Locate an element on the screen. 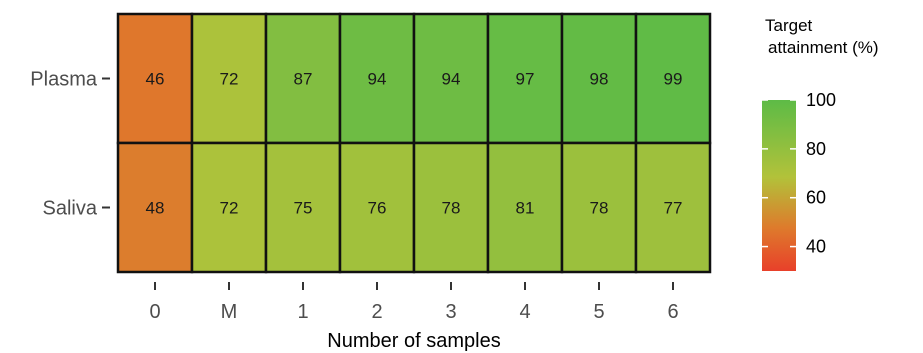 Image resolution: width=923 pixels, height=353 pixels. cell-value-label: 77 is located at coordinates (673, 208).